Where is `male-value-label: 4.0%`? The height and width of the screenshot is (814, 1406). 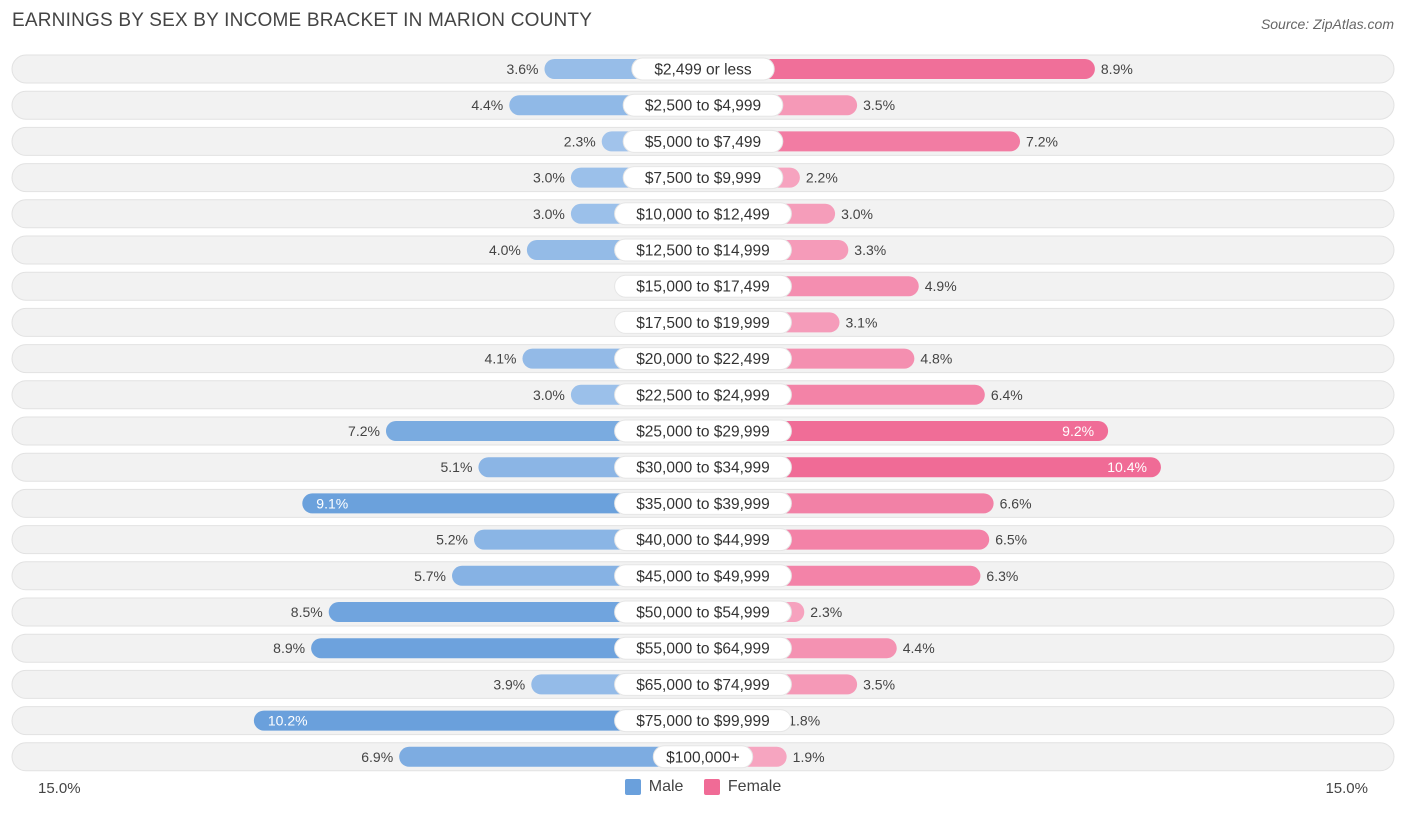 male-value-label: 4.0% is located at coordinates (505, 250).